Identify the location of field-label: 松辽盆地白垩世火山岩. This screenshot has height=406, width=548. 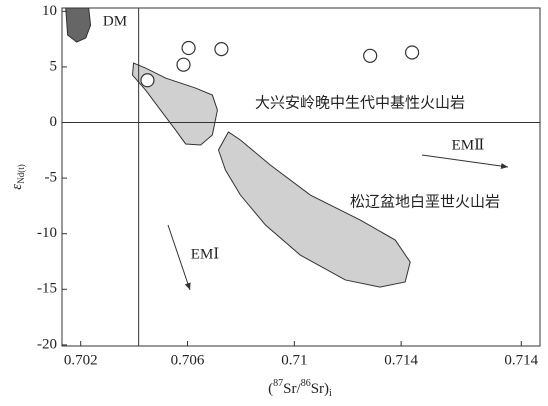
(425, 202).